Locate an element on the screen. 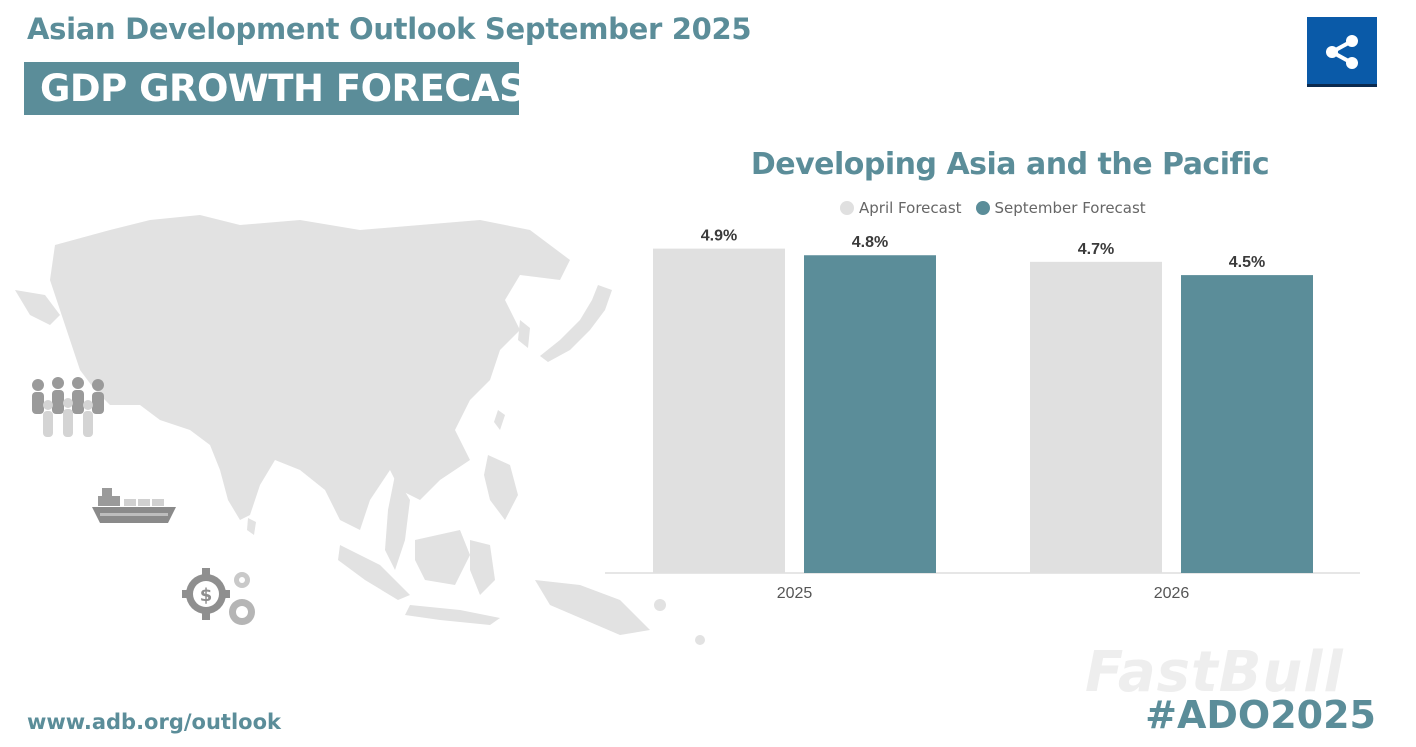 The image size is (1416, 747). data-label-september-2025: 4.8% is located at coordinates (870, 242).